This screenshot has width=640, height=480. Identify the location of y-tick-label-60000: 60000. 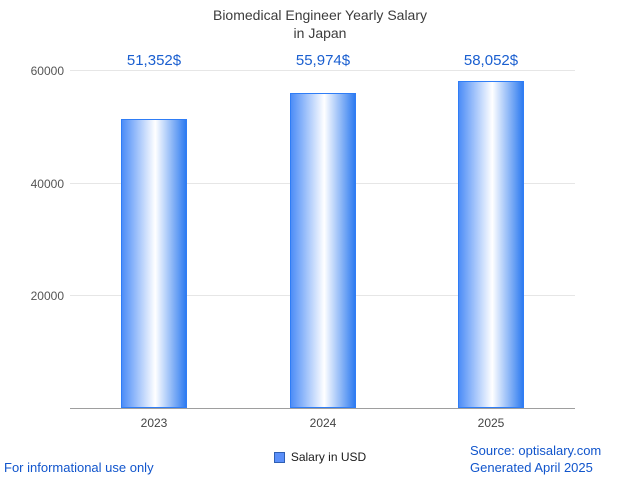
(47, 71).